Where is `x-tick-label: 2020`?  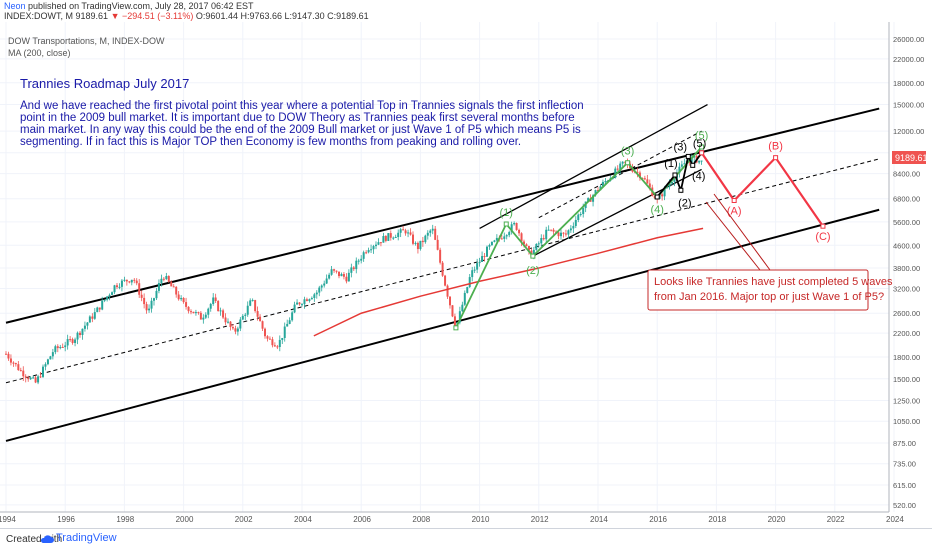 x-tick-label: 2020 is located at coordinates (777, 519).